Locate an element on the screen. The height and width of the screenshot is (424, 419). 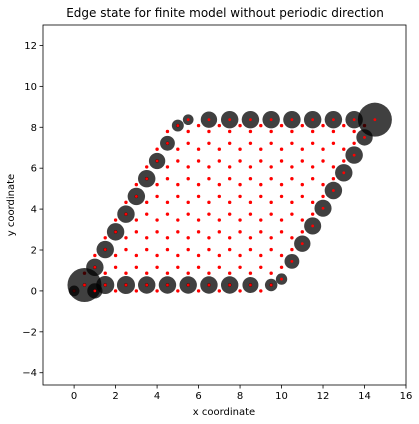
x-tick-label: 12 is located at coordinates (323, 396).